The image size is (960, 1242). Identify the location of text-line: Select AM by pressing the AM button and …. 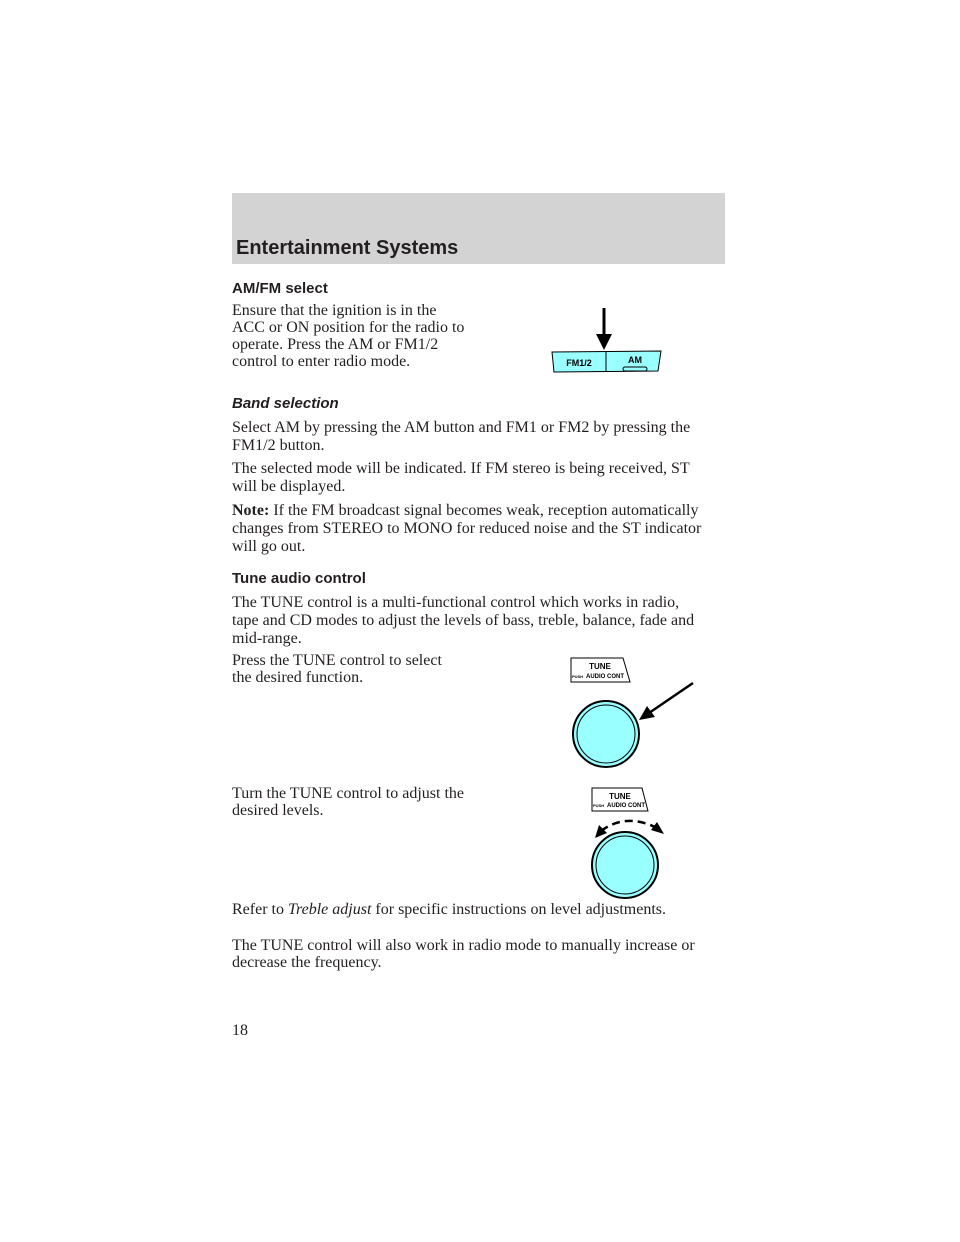
(461, 427).